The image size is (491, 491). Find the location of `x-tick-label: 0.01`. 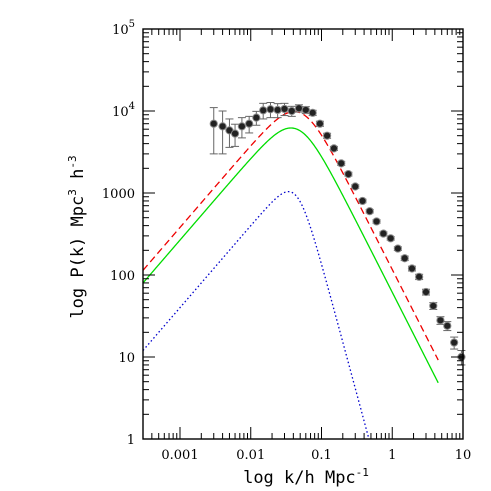

x-tick-label: 0.01 is located at coordinates (250, 455).